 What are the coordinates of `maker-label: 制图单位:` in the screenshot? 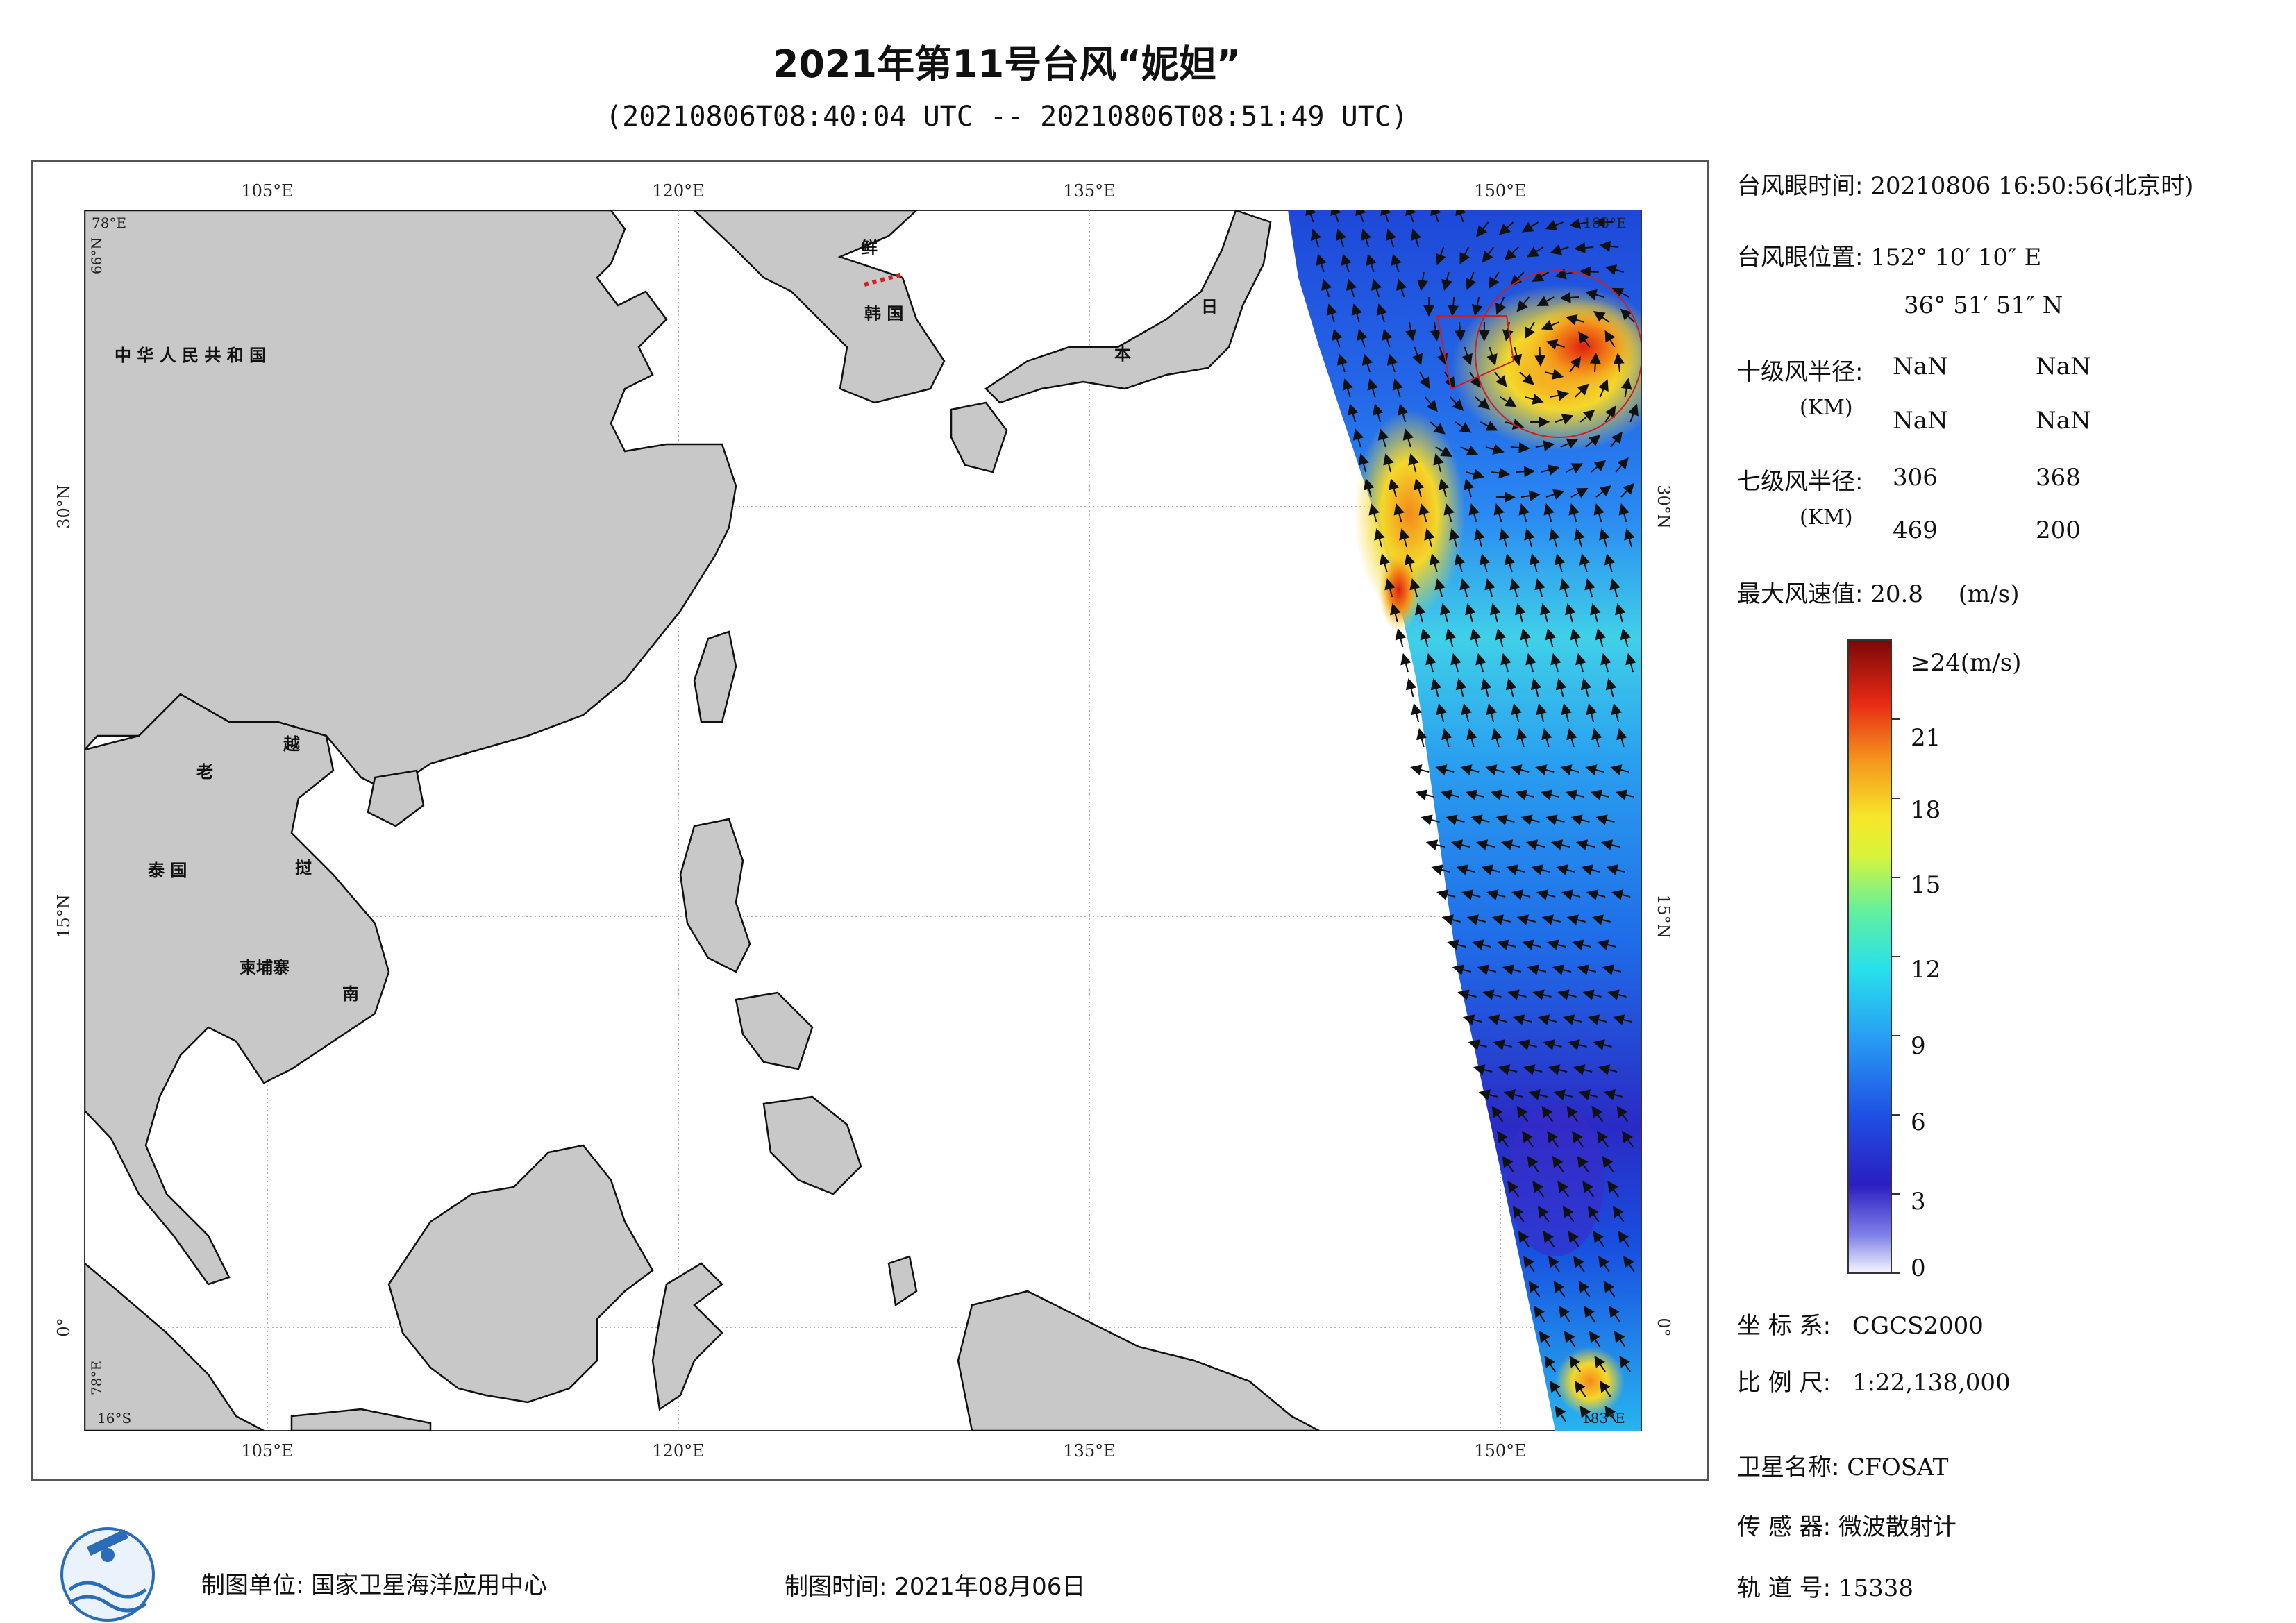 It's located at (252, 1585).